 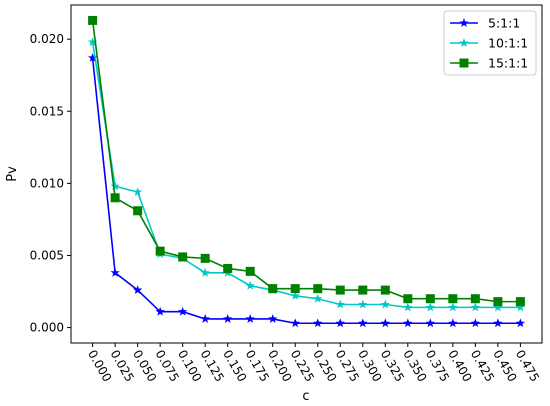 I want to click on legend-entry: 15:1:1, so click(x=489, y=63).